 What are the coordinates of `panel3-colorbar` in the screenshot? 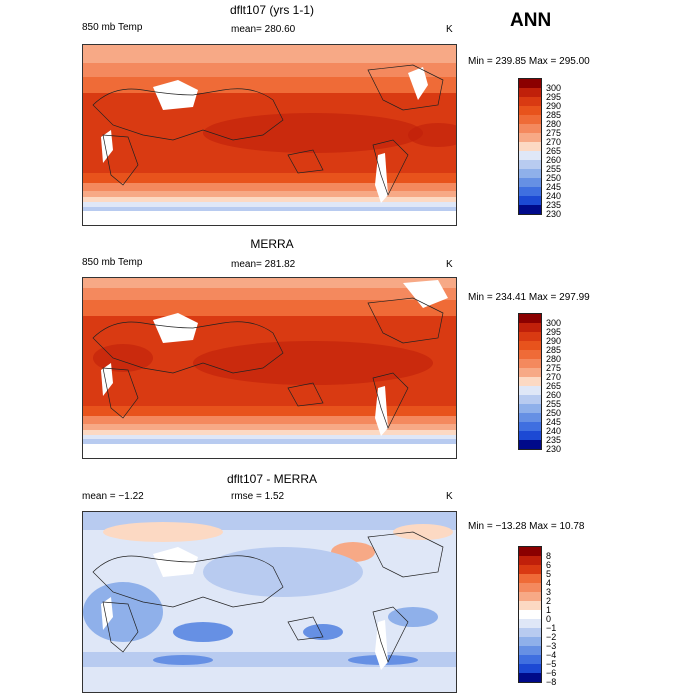 It's located at (530, 614).